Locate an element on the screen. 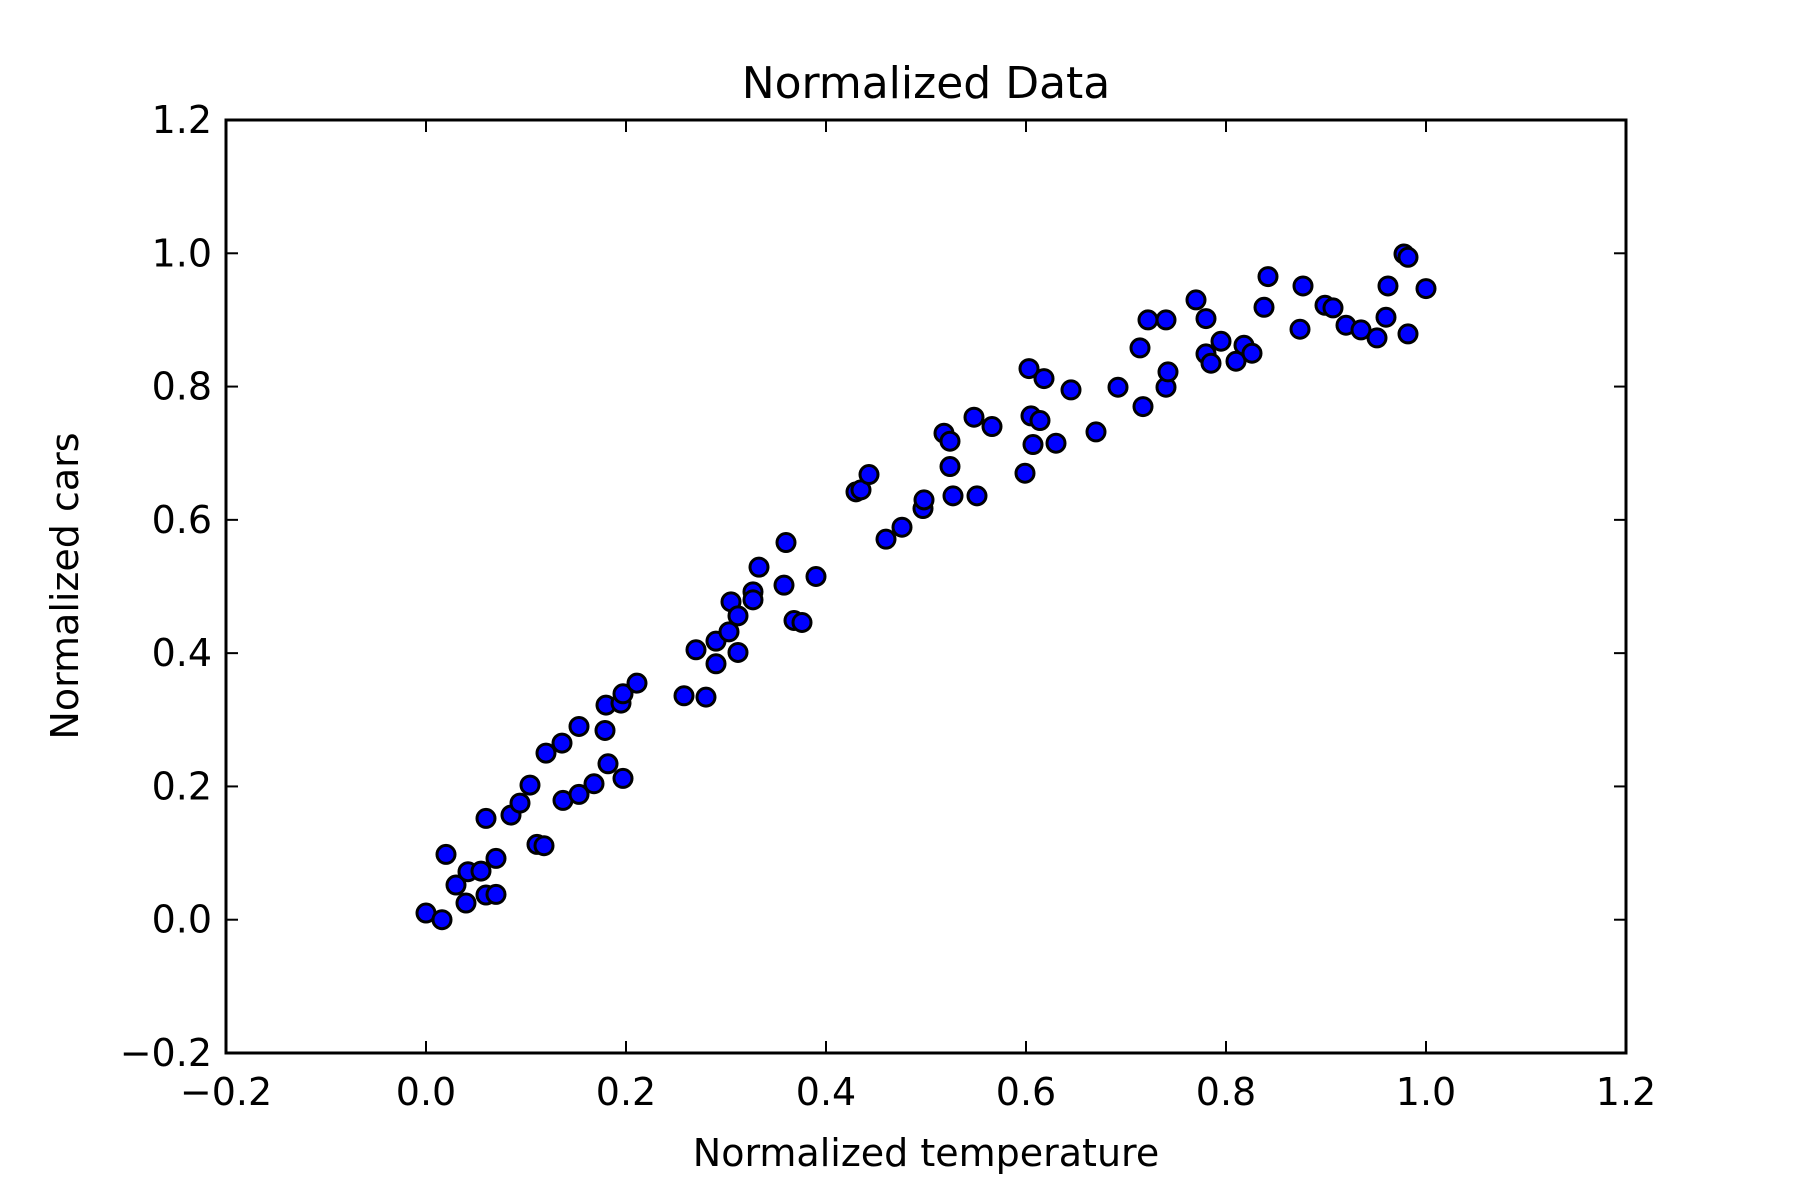 Image resolution: width=1800 pixels, height=1200 pixels. y-tick-label: 1.0 is located at coordinates (182, 253).